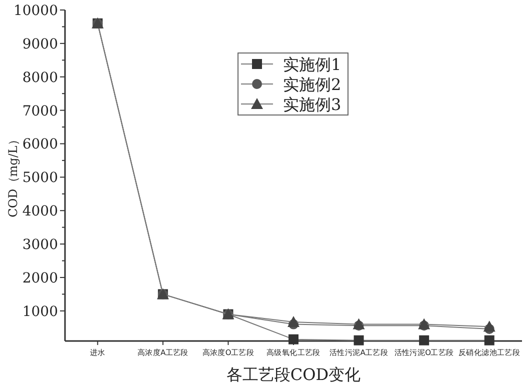 The width and height of the screenshot is (527, 385). I want to click on y-tick-label: 9000, so click(40, 44).